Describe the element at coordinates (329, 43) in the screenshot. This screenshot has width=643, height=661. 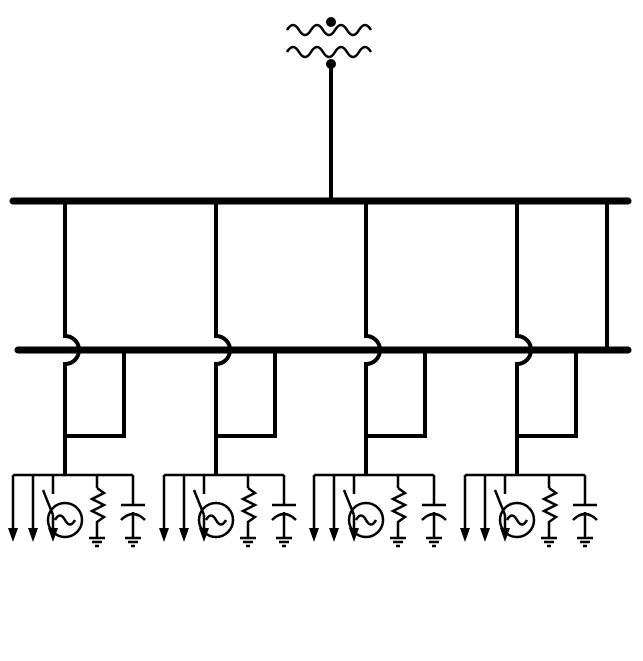
I see `transformer-icon` at that location.